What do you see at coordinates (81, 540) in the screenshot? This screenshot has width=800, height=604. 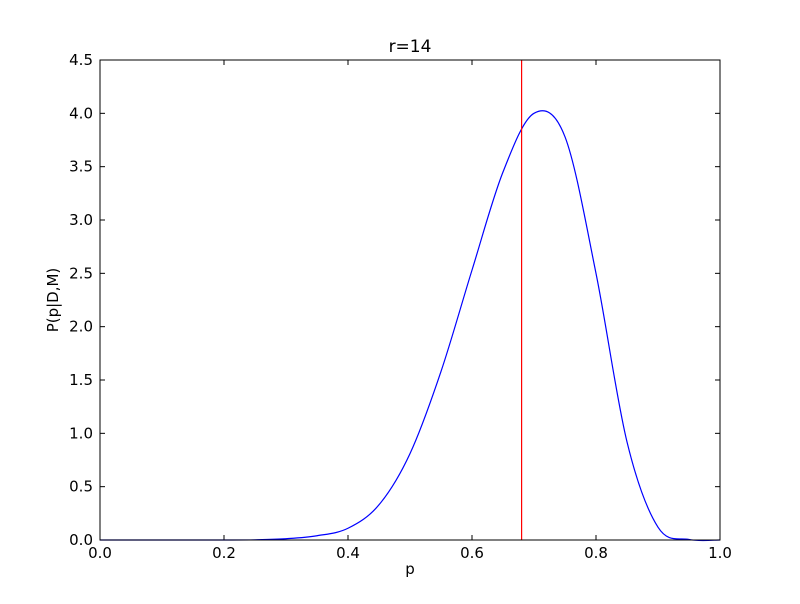 I see `y-tick-label: 0.0` at bounding box center [81, 540].